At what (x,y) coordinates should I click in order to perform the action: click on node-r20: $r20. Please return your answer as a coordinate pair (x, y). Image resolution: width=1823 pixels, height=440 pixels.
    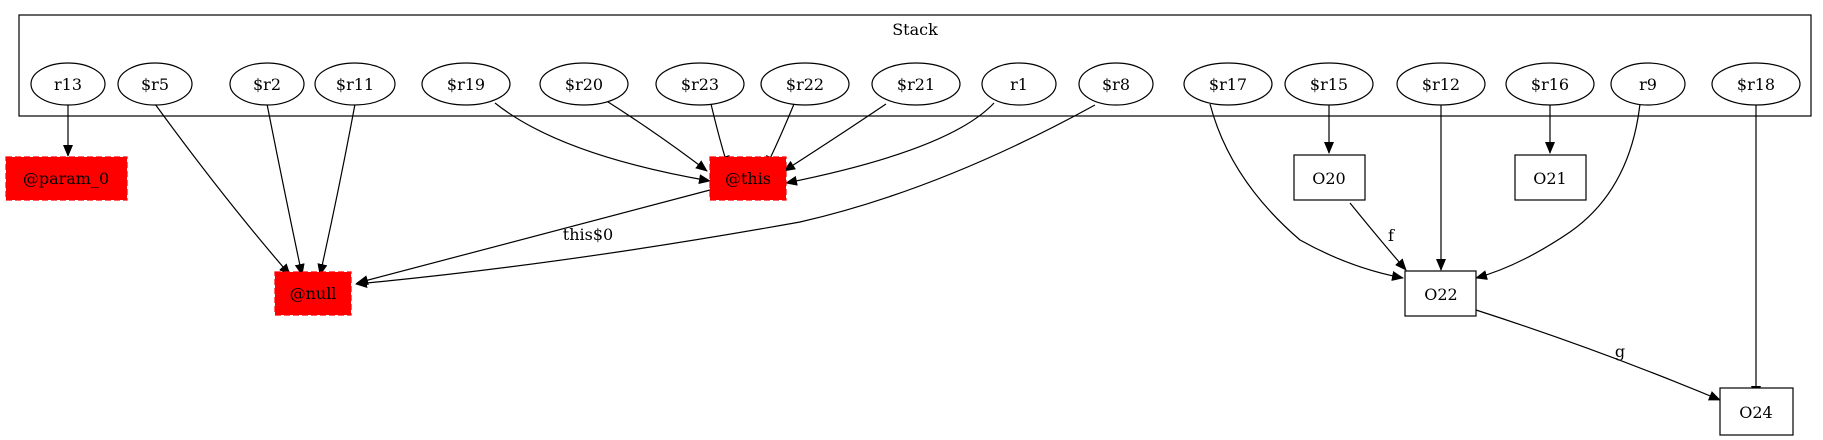
    Looking at the image, I should click on (584, 84).